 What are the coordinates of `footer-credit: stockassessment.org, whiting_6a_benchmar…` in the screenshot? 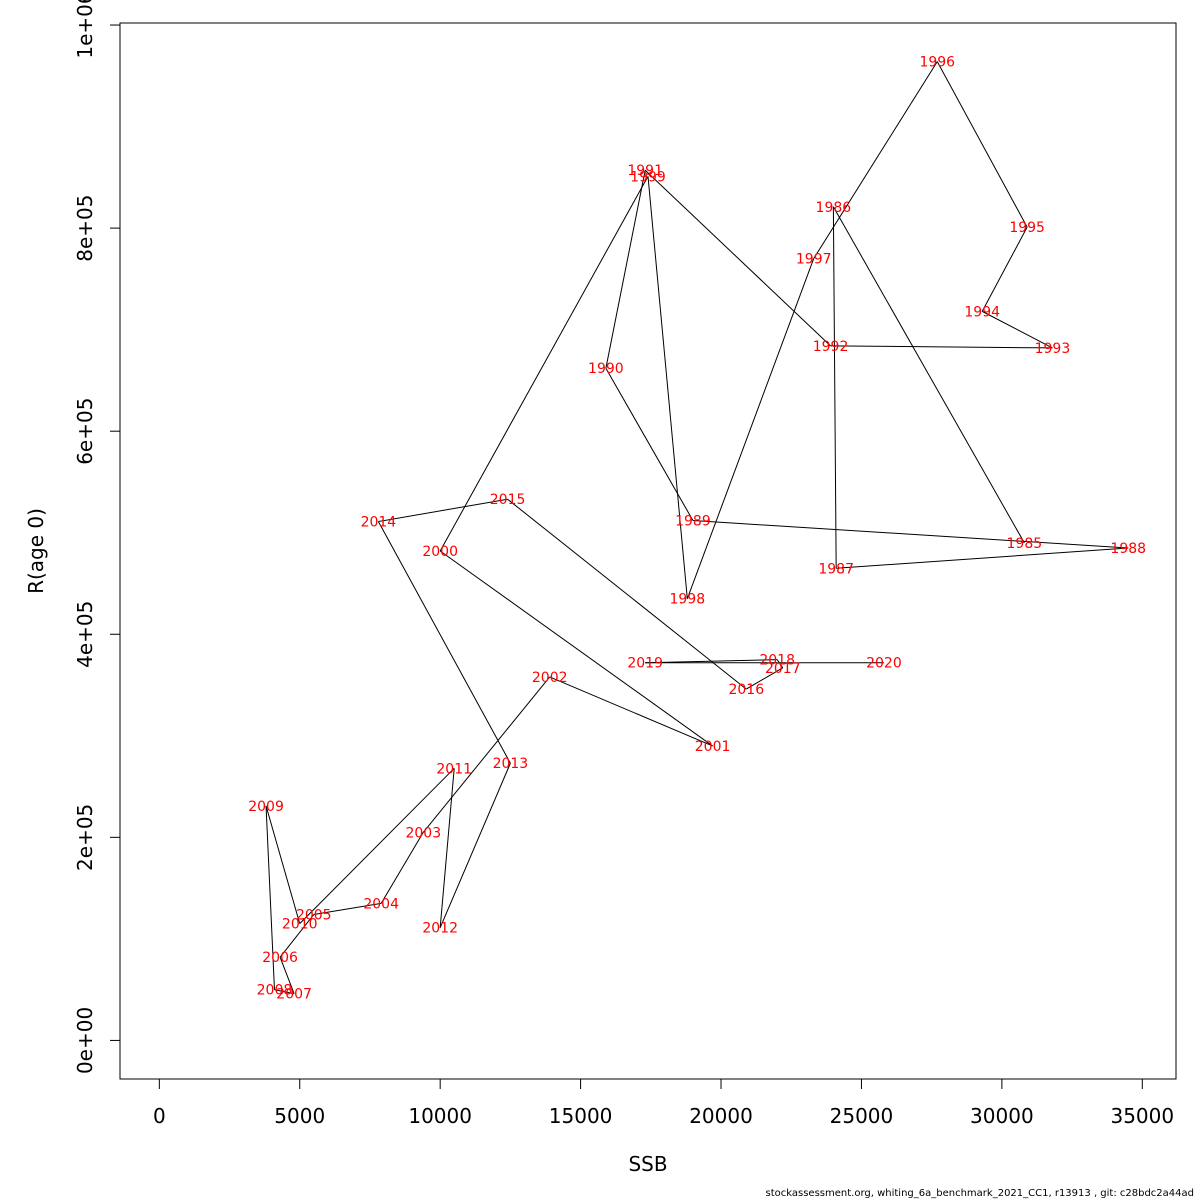 It's located at (979, 1193).